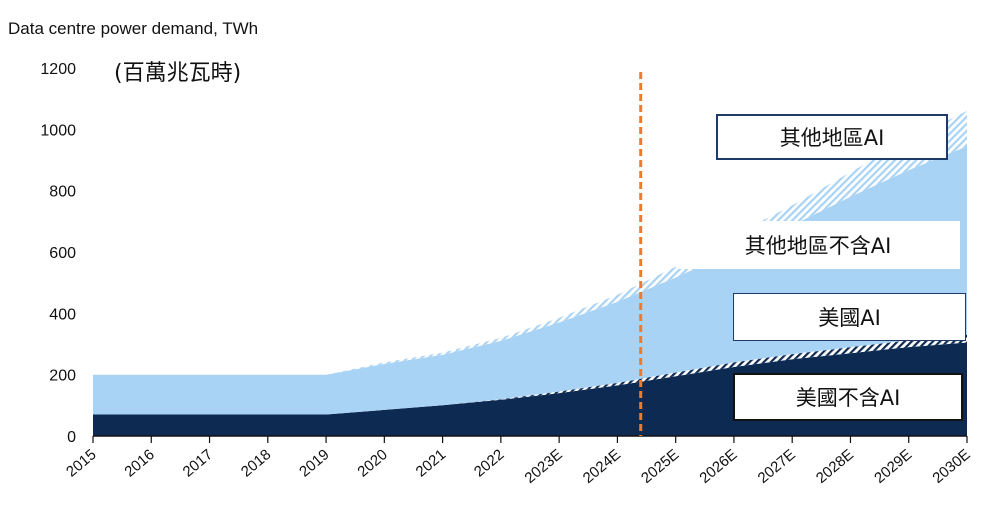 The image size is (1000, 530). Describe the element at coordinates (818, 245) in the screenshot. I see `legend-label-other-non-ai: 其他地區不含AI` at that location.